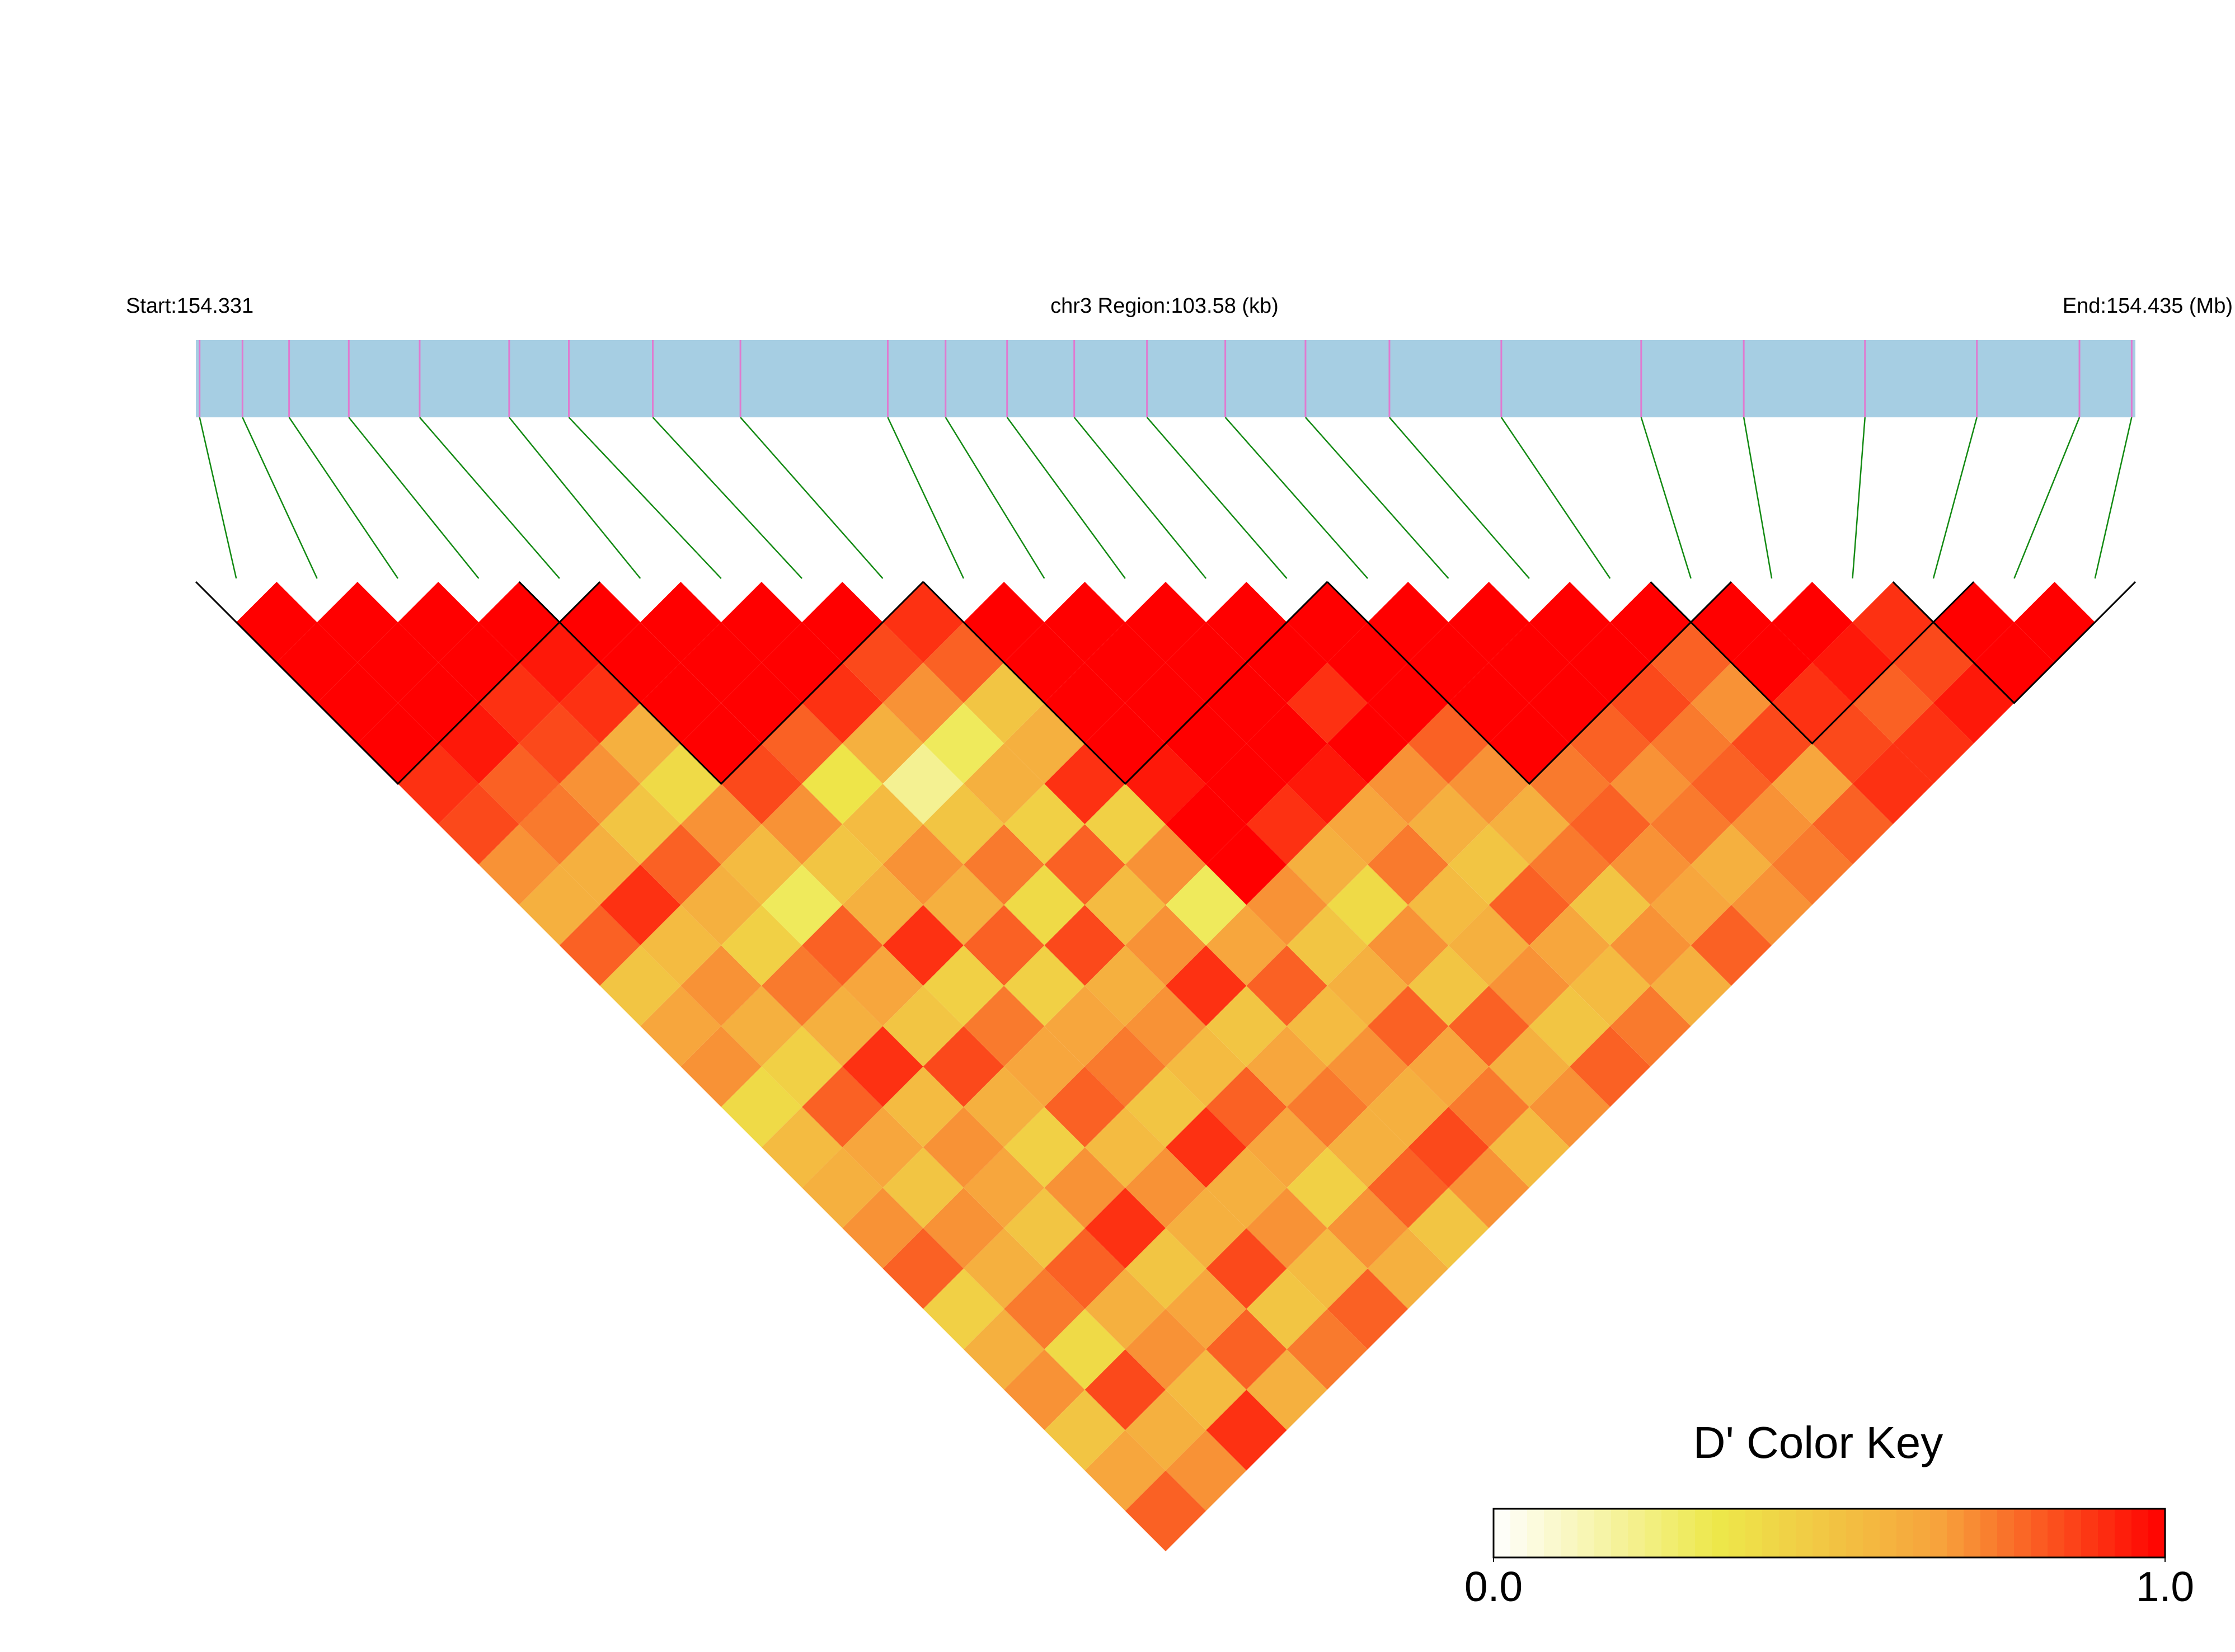 The image size is (2235, 1652). What do you see at coordinates (1164, 306) in the screenshot?
I see `region-label: chr3 Region:103.58 (kb)` at bounding box center [1164, 306].